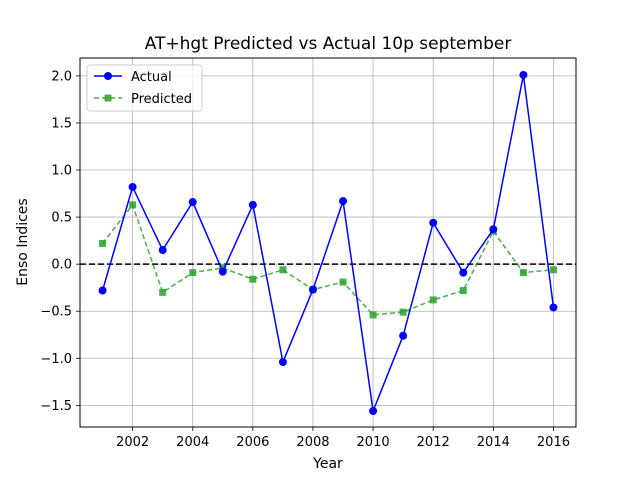 This screenshot has height=480, width=640. What do you see at coordinates (151, 77) in the screenshot?
I see `legend-label-actual: Actual` at bounding box center [151, 77].